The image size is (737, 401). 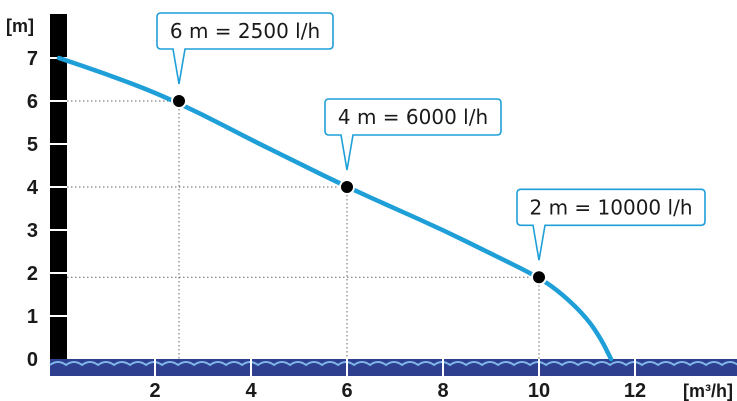 What do you see at coordinates (32, 102) in the screenshot?
I see `y-tick-label: 6` at bounding box center [32, 102].